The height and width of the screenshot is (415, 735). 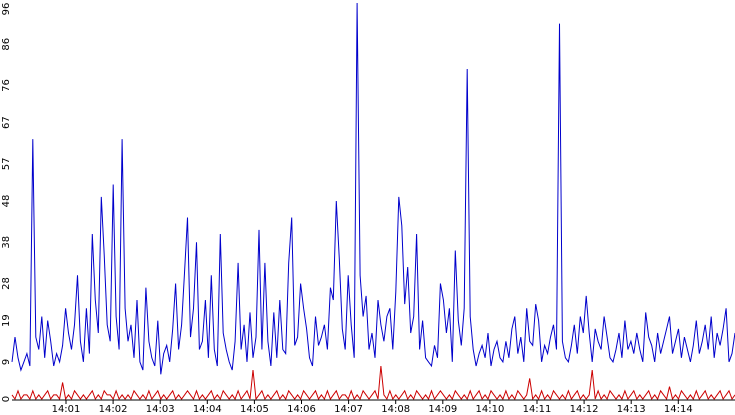 What do you see at coordinates (66, 409) in the screenshot?
I see `x-tick-label: 14:01` at bounding box center [66, 409].